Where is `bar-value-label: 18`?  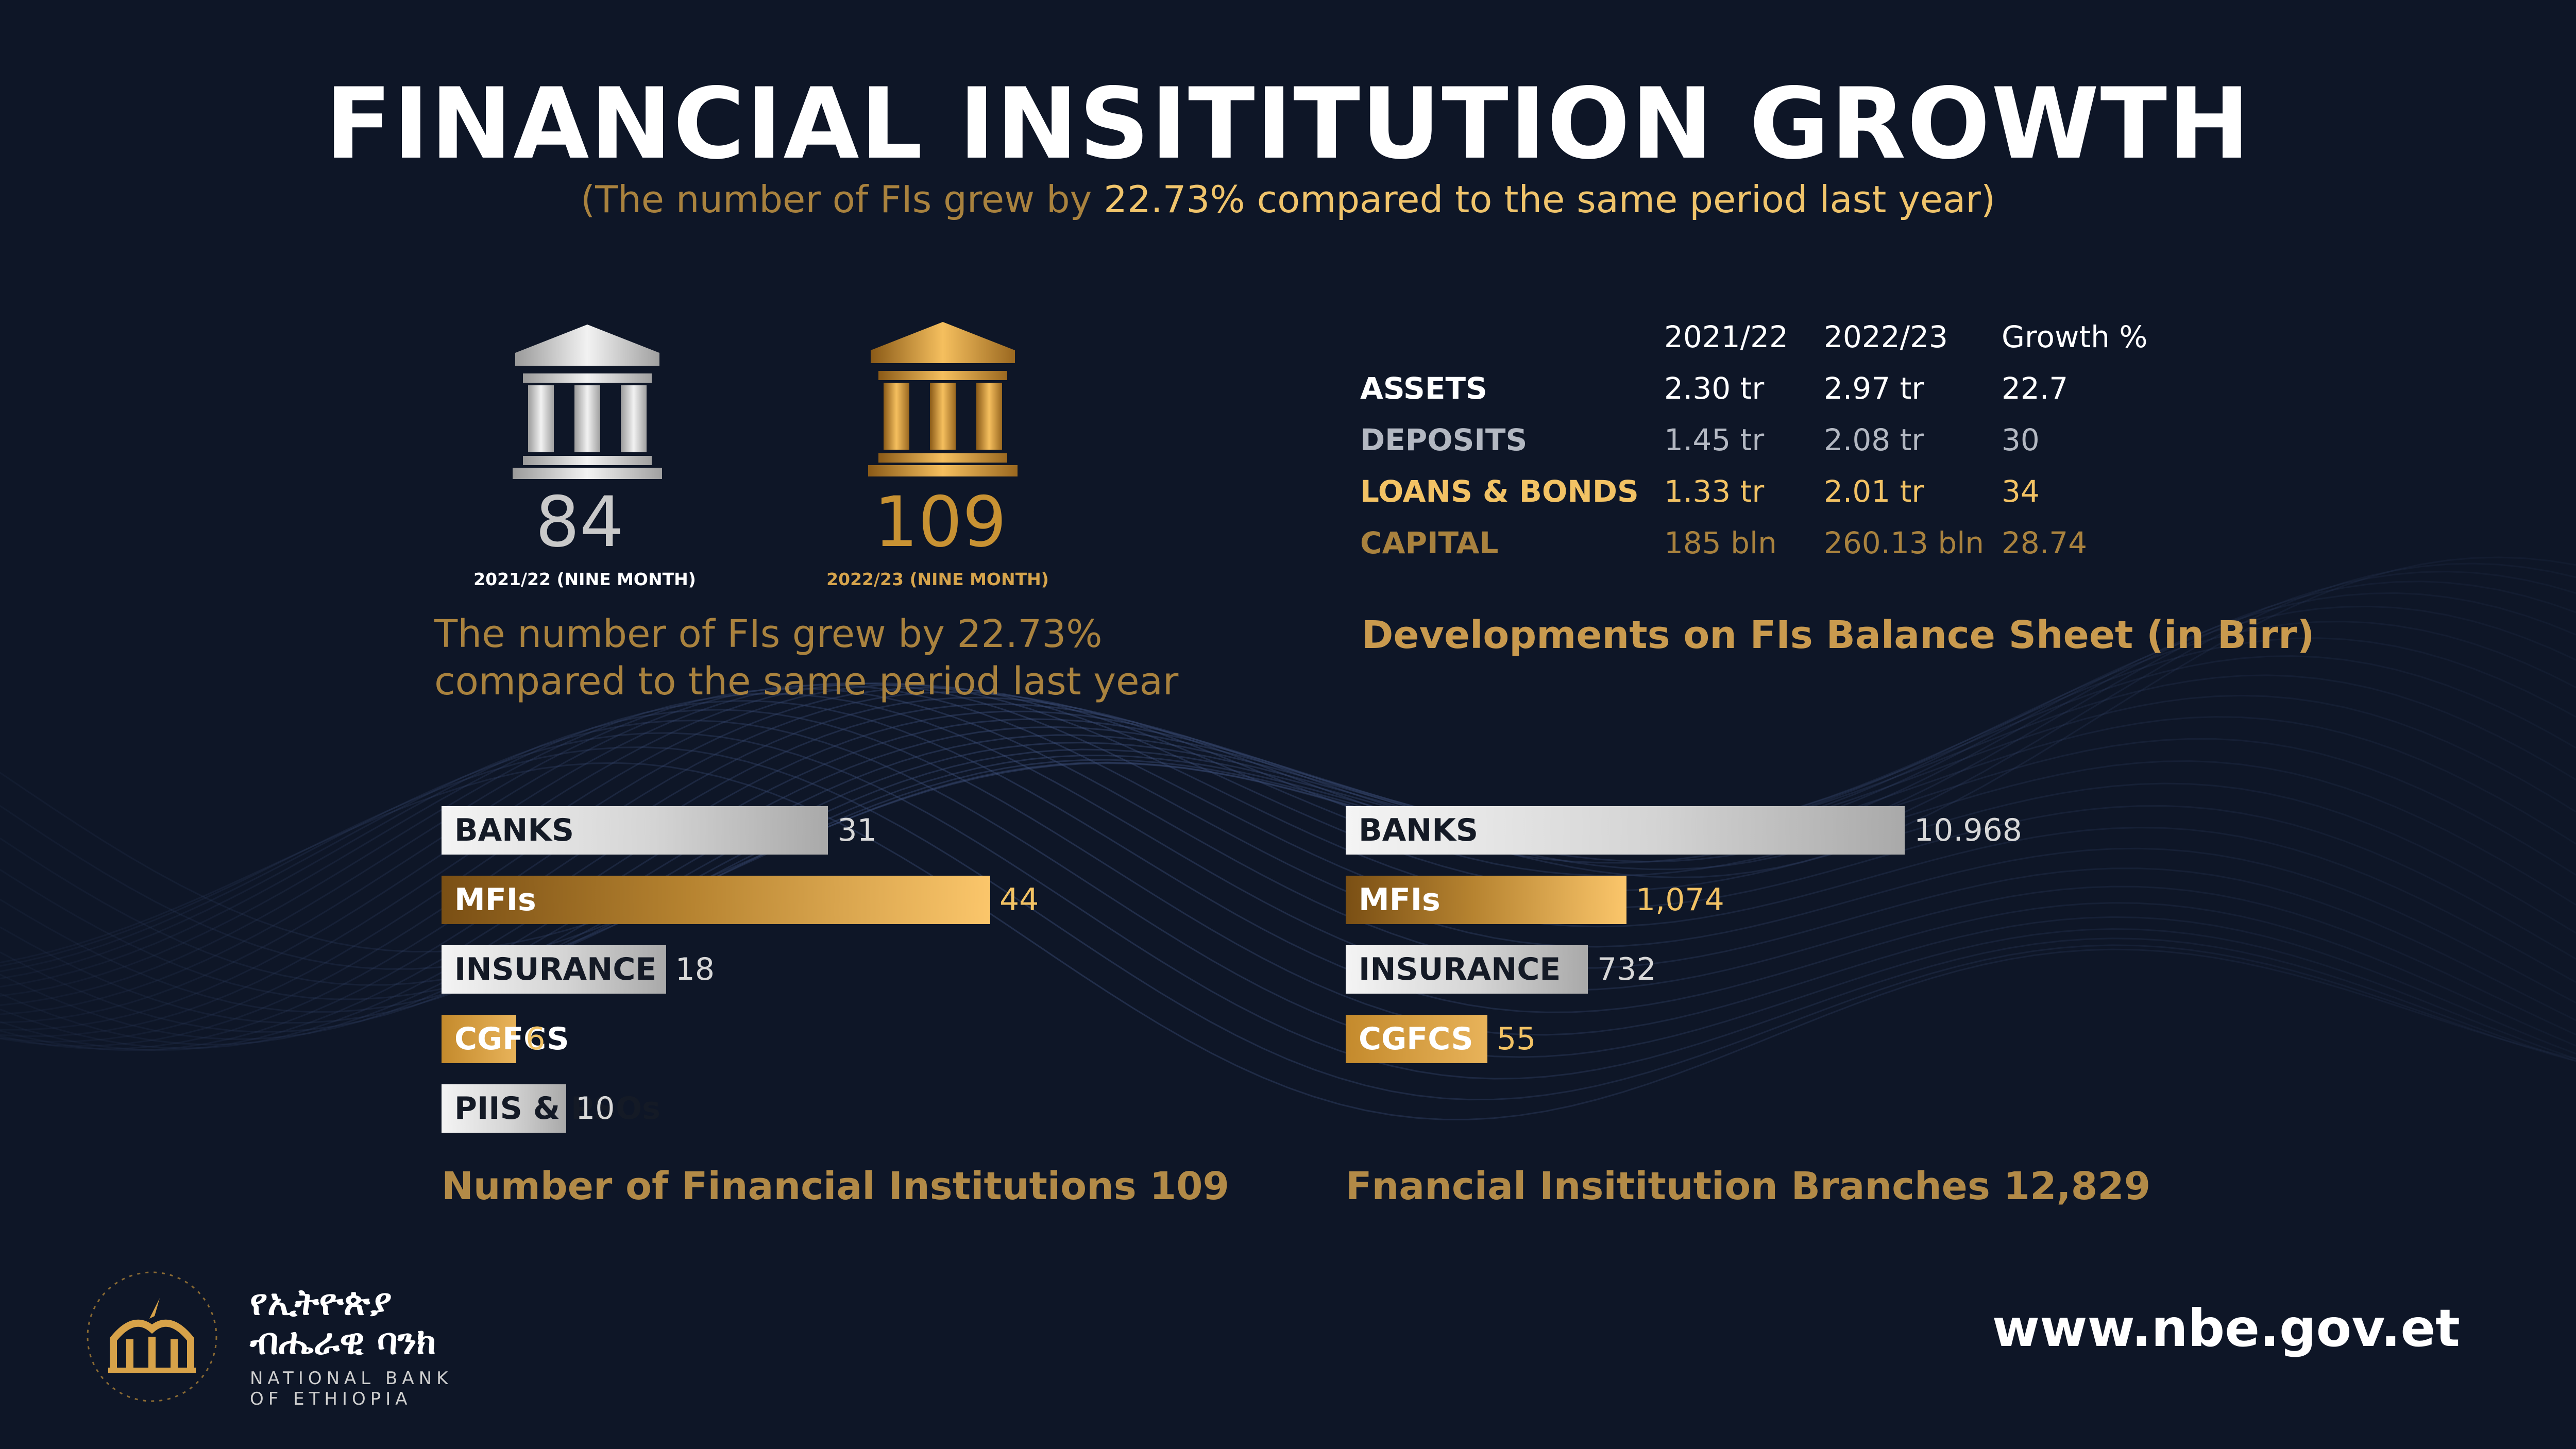 bar-value-label: 18 is located at coordinates (695, 969).